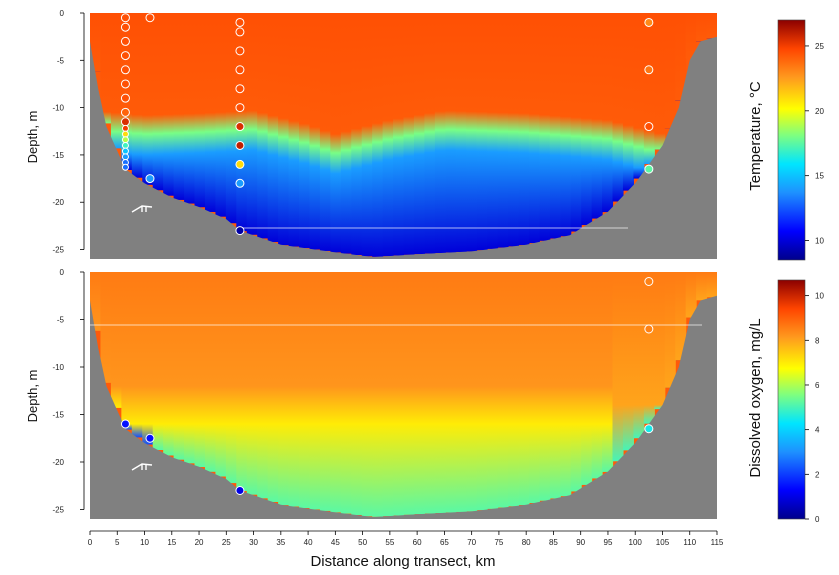 The width and height of the screenshot is (839, 575). I want to click on x-tick-label: 110, so click(689, 542).